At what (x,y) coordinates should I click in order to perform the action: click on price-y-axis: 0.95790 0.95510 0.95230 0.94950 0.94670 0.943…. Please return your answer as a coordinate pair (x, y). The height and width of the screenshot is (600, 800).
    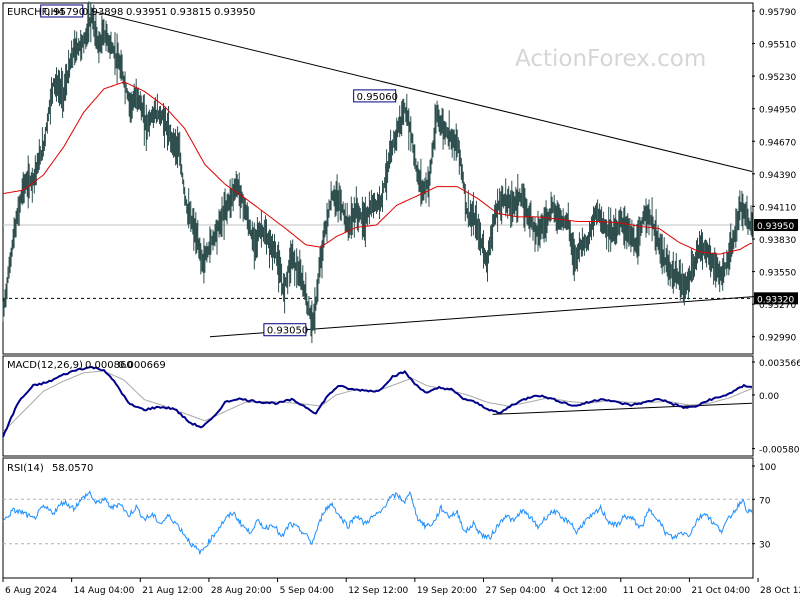
    Looking at the image, I should click on (775, 176).